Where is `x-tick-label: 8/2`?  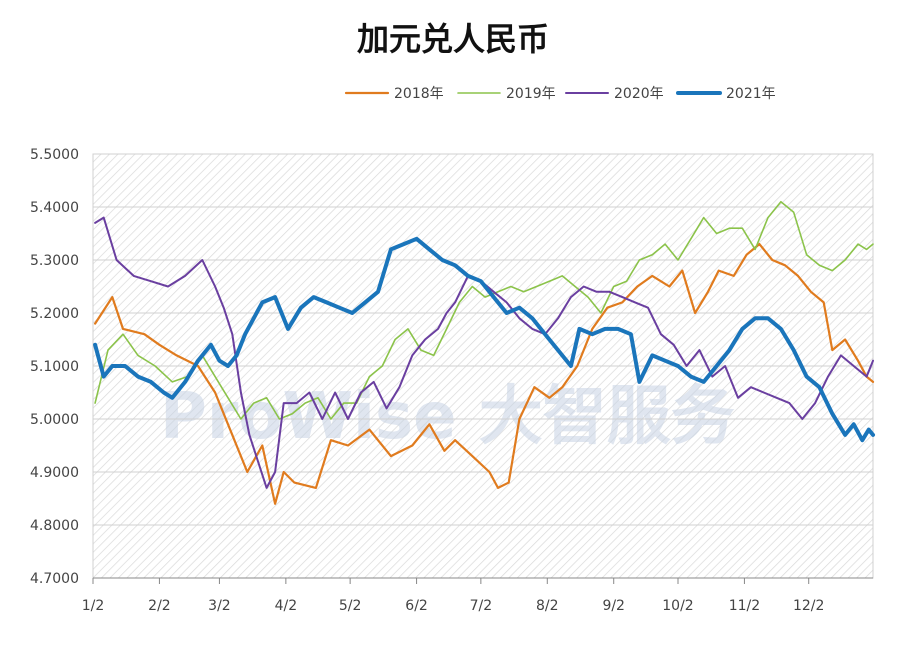 x-tick-label: 8/2 is located at coordinates (547, 606).